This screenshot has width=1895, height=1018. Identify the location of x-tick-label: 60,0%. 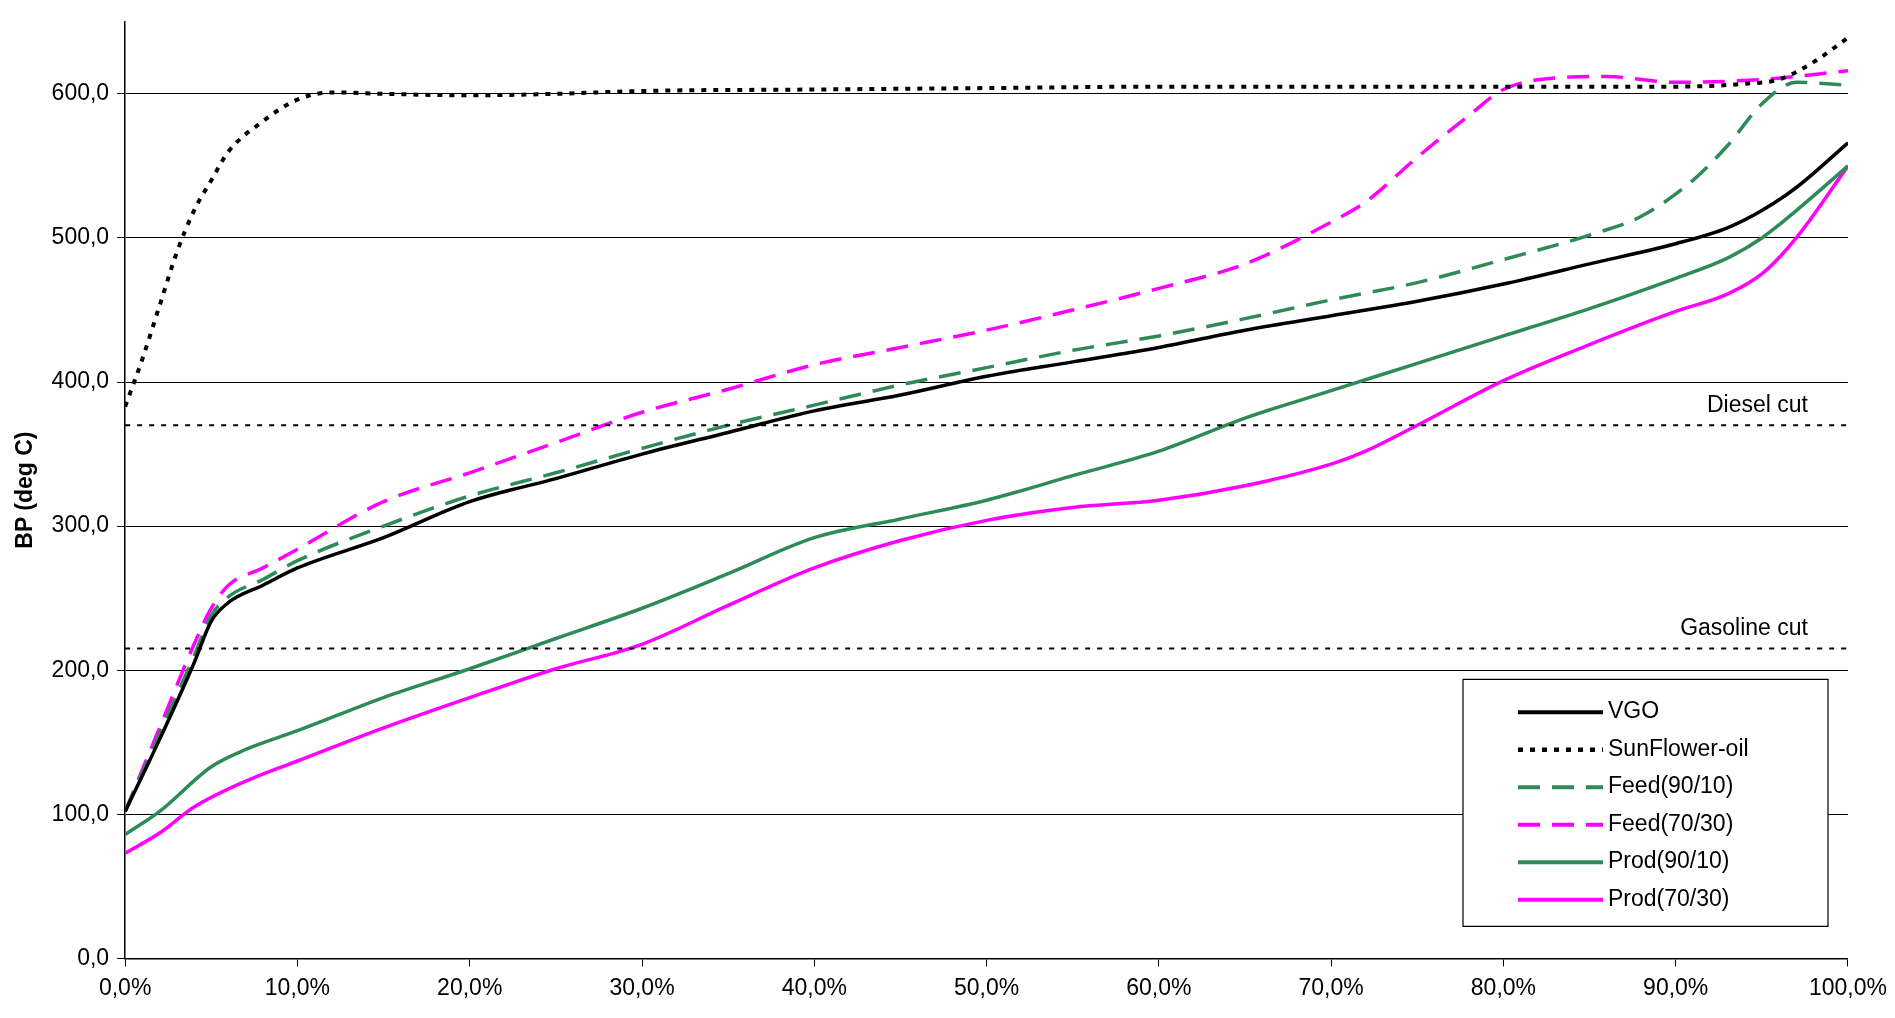
(1159, 986).